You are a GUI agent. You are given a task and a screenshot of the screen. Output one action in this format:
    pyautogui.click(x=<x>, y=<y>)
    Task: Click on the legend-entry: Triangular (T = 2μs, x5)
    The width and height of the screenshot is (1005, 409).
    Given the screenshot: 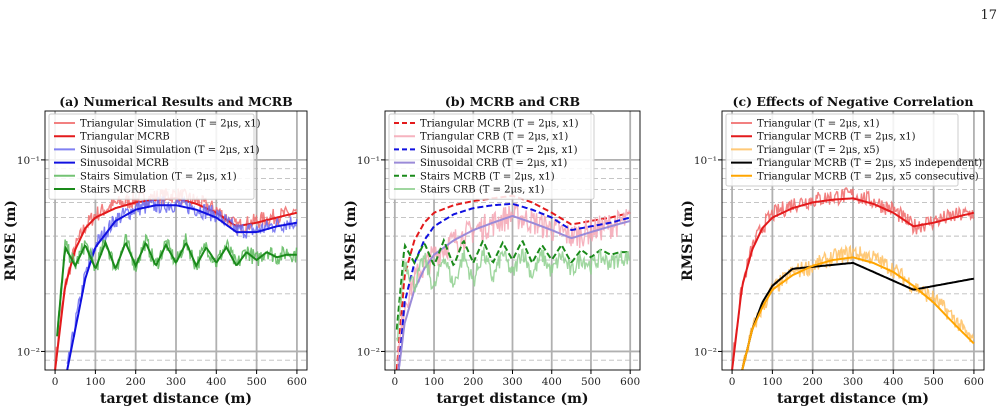 What is the action you would take?
    pyautogui.click(x=818, y=150)
    